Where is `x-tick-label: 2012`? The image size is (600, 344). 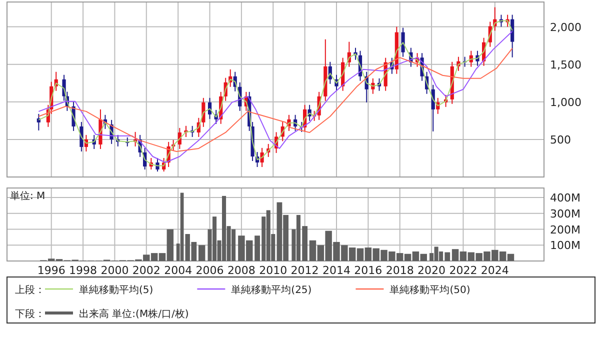 x-tick-label: 2012 is located at coordinates (304, 270).